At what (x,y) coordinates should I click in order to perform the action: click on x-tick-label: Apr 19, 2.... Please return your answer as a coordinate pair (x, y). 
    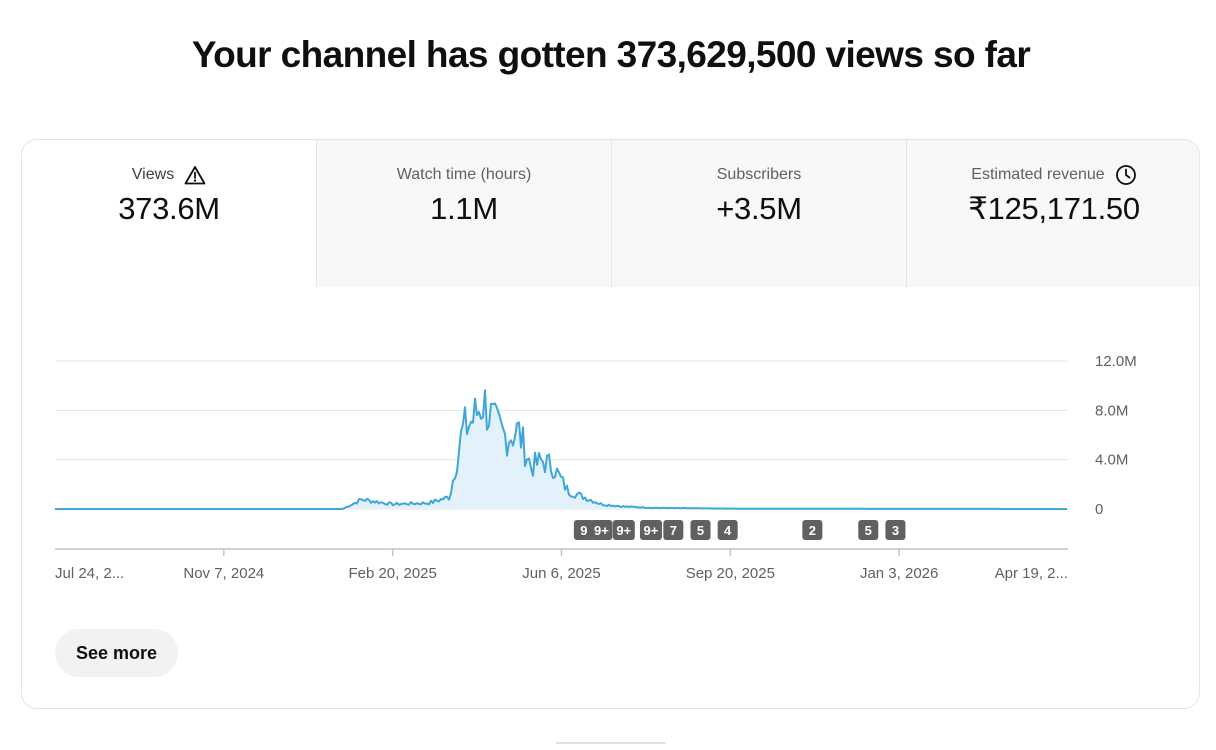
    Looking at the image, I should click on (1031, 573).